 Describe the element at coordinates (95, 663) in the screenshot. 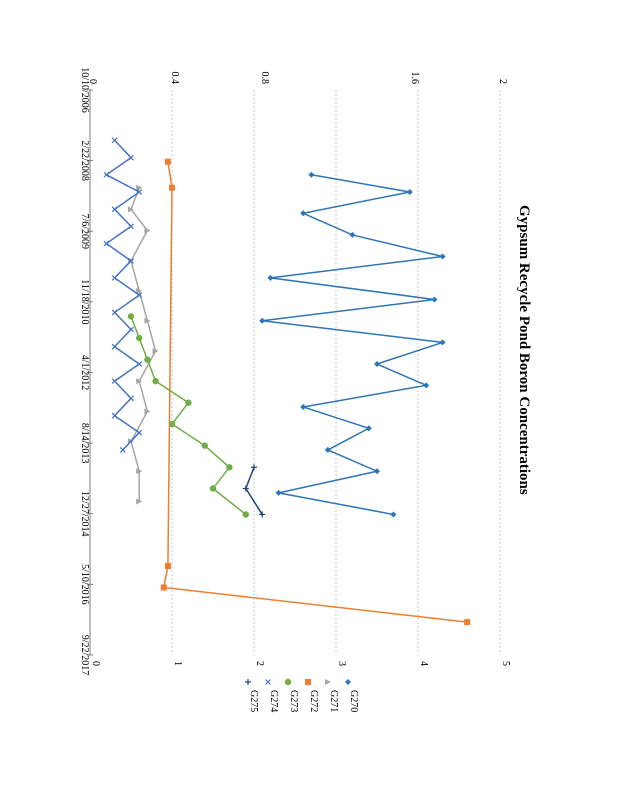

I see `value-tick-label: 0` at that location.